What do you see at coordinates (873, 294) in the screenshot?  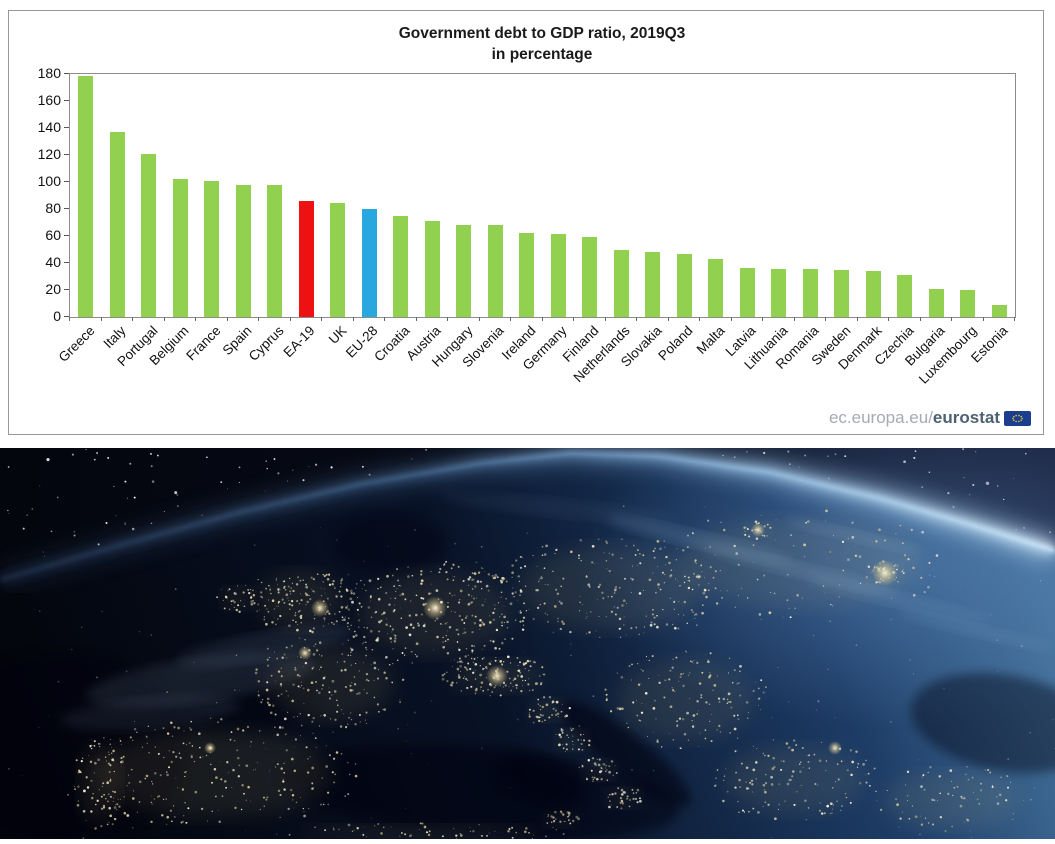 I see `bar-denmark` at bounding box center [873, 294].